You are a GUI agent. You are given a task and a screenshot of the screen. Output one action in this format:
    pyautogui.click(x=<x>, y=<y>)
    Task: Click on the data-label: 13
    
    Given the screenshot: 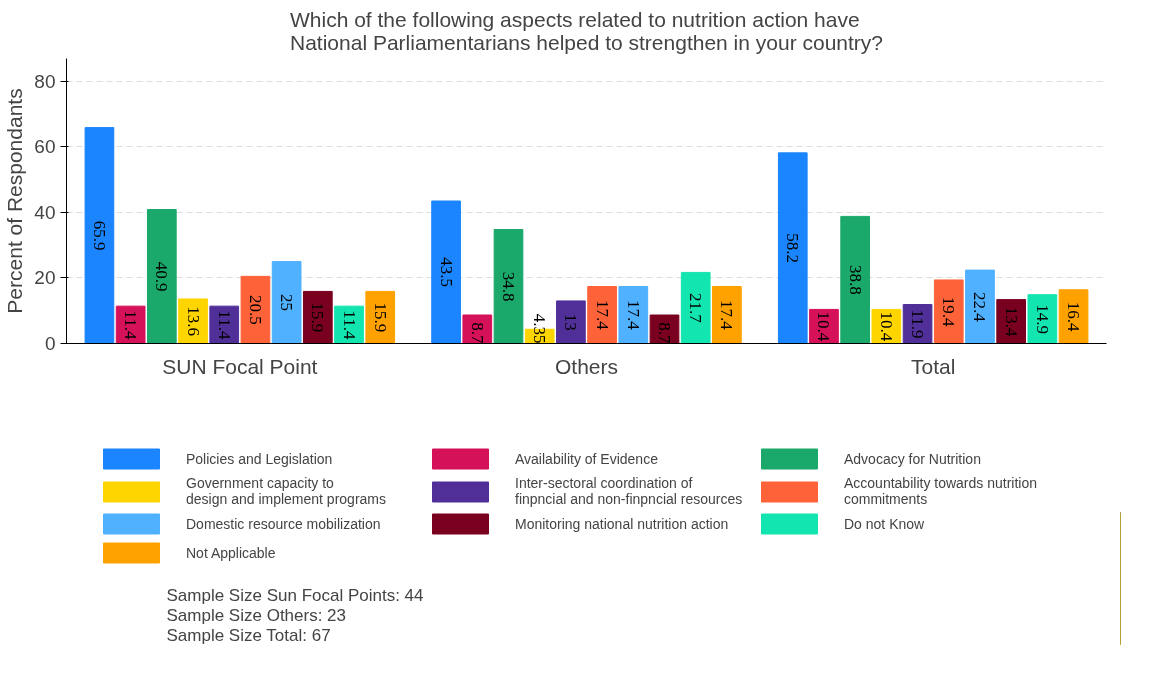 What is the action you would take?
    pyautogui.click(x=571, y=322)
    